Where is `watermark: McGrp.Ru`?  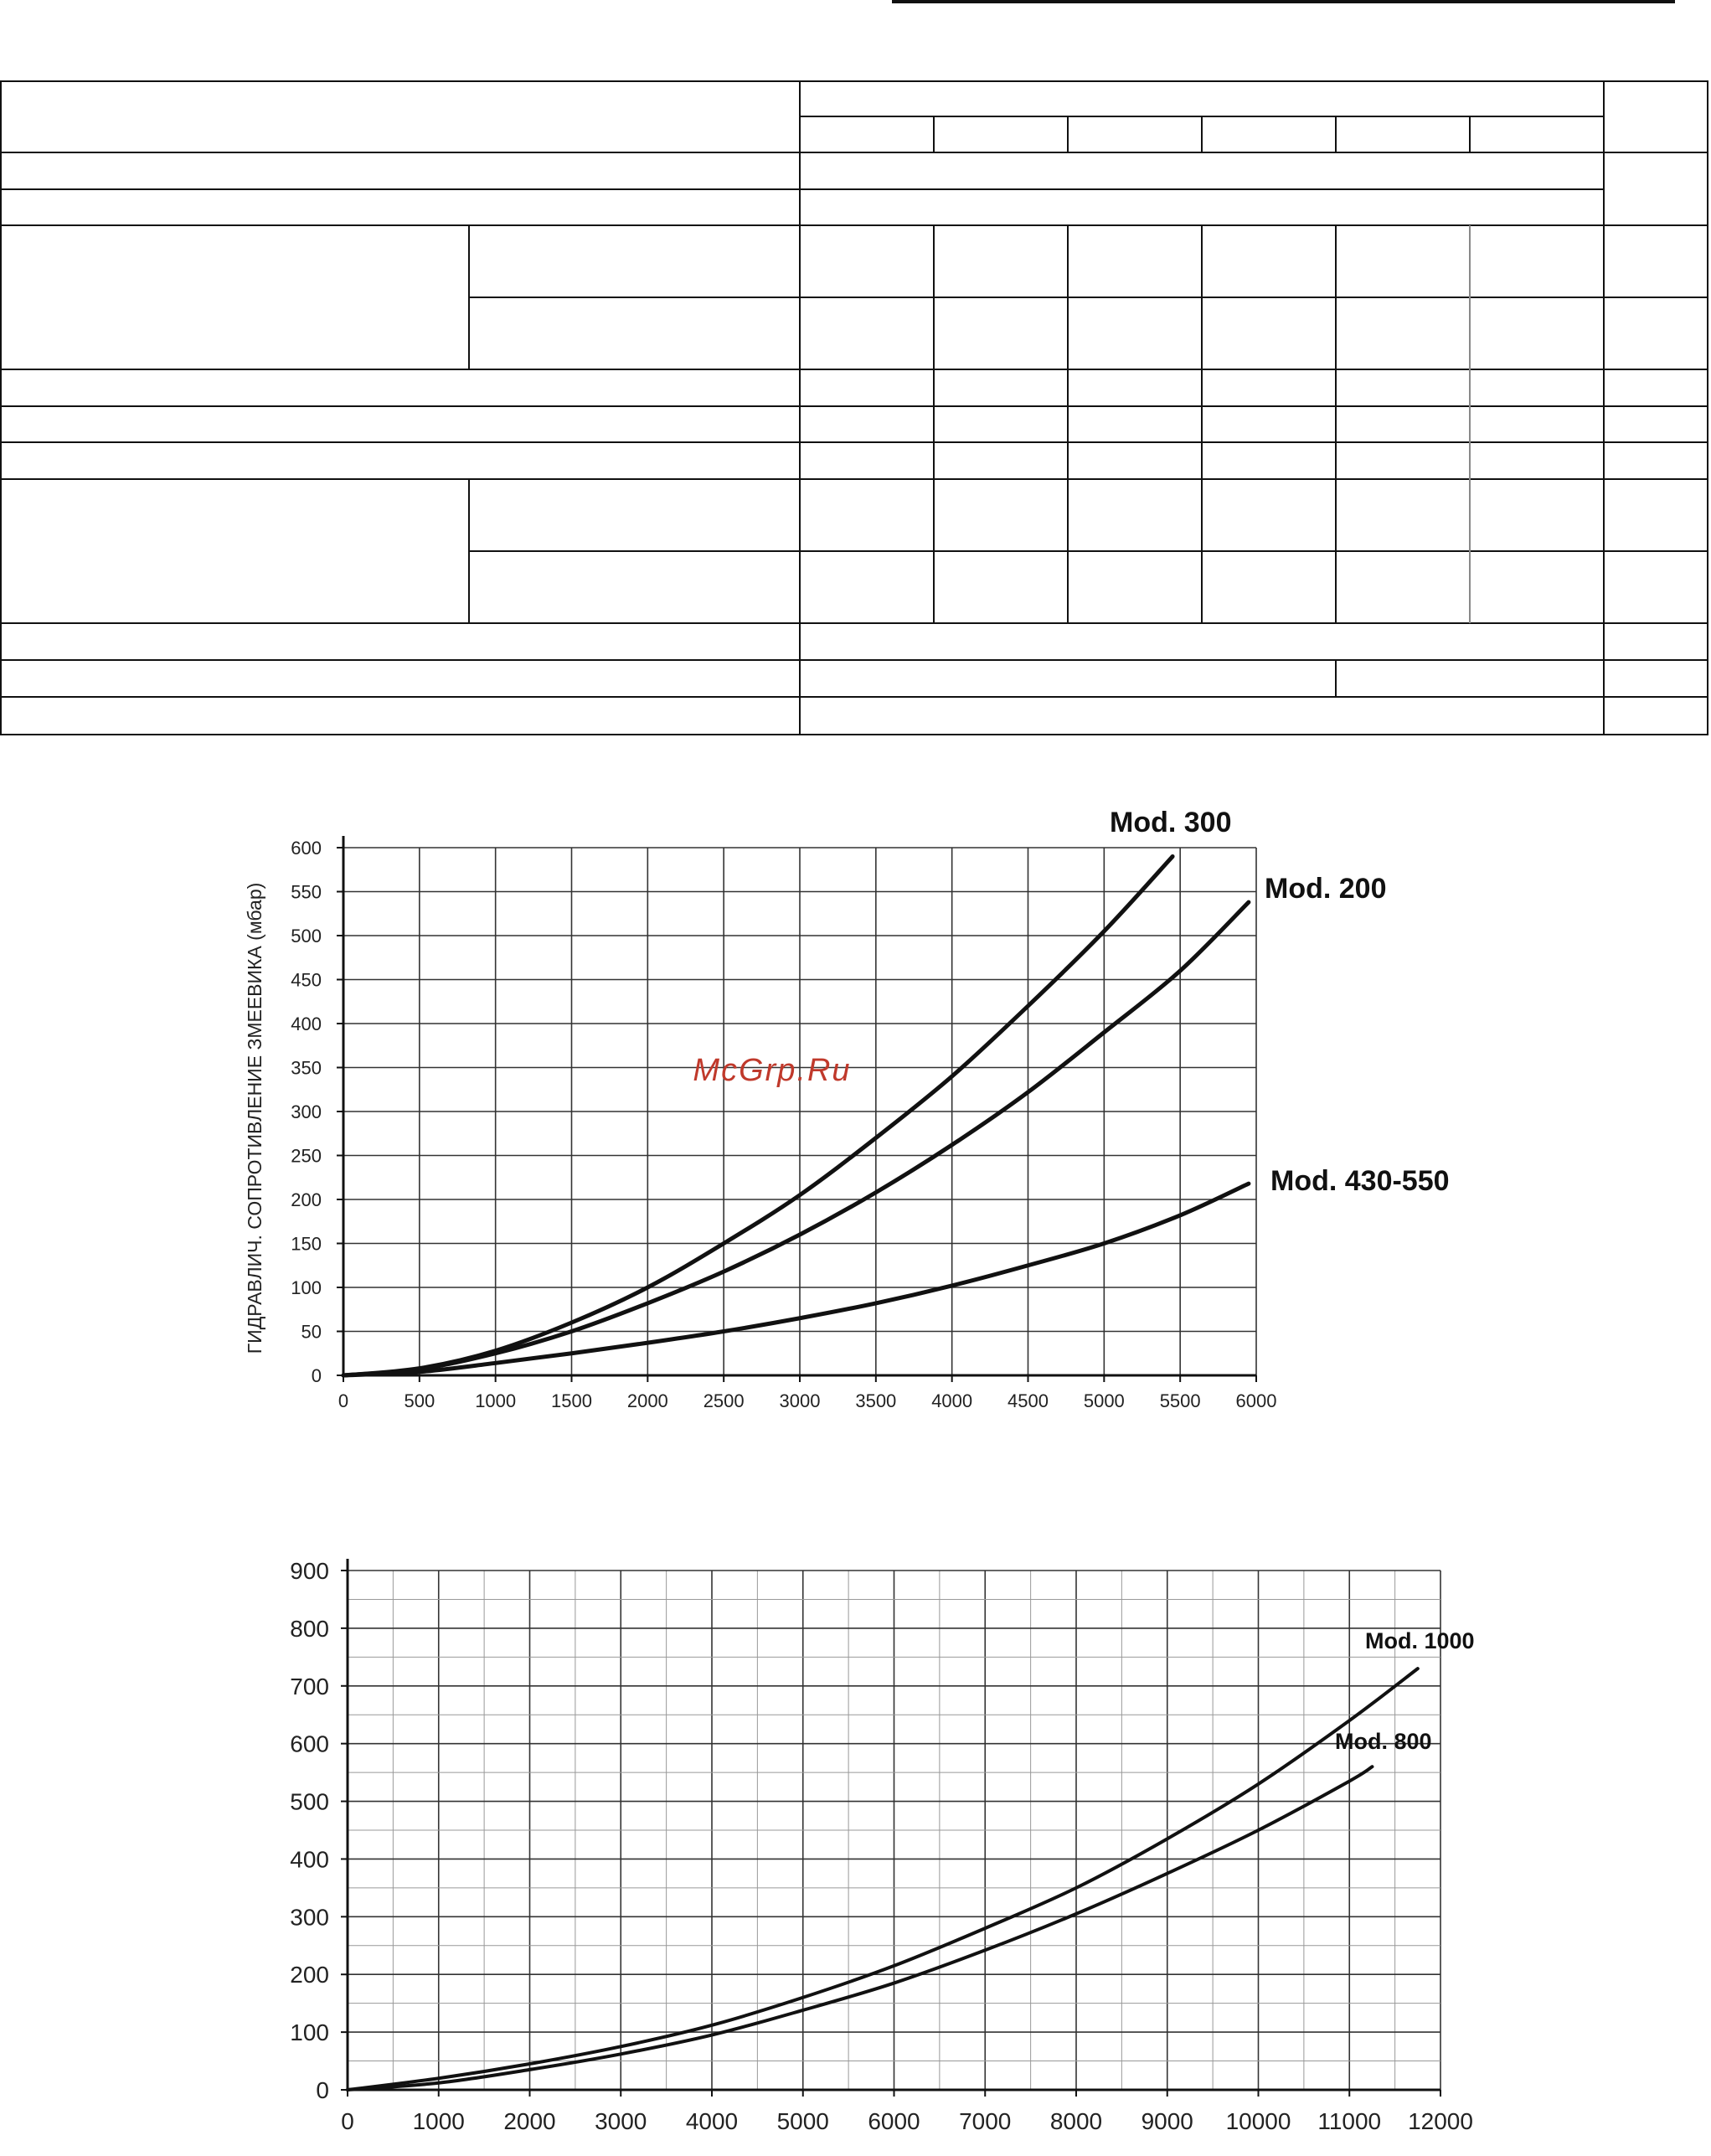 watermark: McGrp.Ru is located at coordinates (772, 1070).